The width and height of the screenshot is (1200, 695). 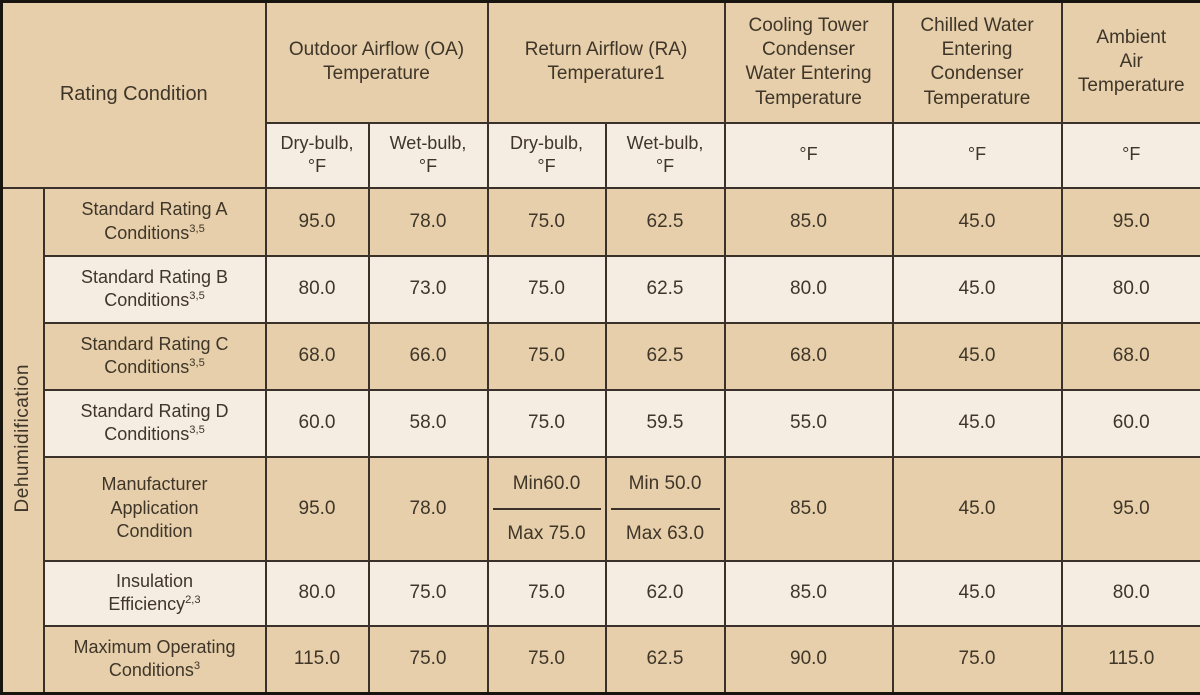 I want to click on max-value: Max 63.0, so click(x=665, y=534).